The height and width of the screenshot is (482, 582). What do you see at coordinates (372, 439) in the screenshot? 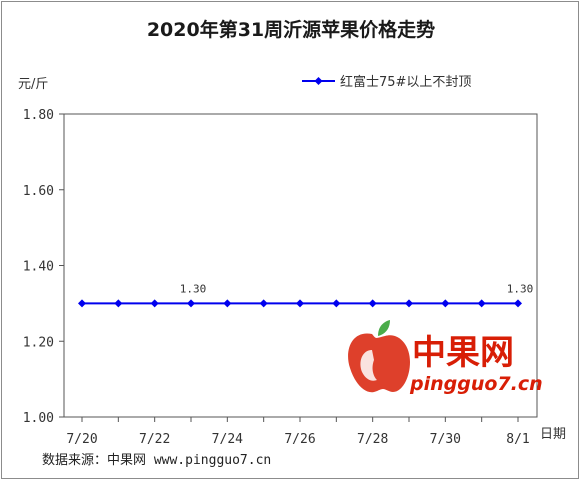
I see `x-tick-label: 7/28` at bounding box center [372, 439].